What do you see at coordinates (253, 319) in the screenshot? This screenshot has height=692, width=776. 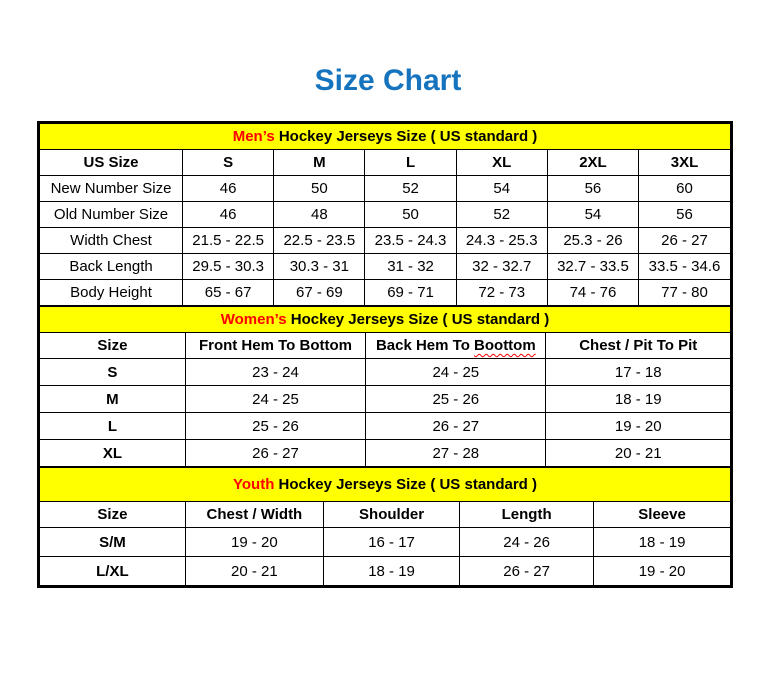 I see `banner-accent-text: Women’s` at bounding box center [253, 319].